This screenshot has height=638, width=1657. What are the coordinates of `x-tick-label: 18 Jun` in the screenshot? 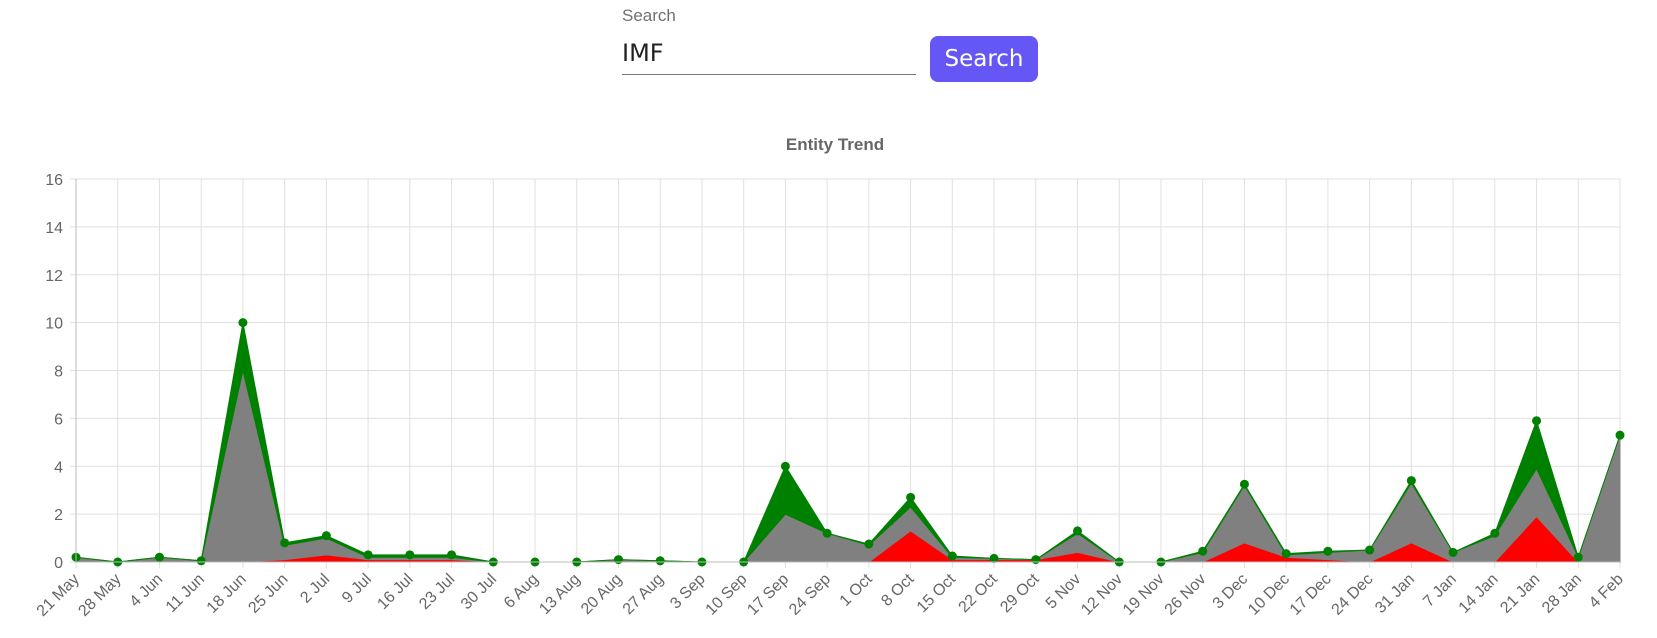 It's located at (227, 594).